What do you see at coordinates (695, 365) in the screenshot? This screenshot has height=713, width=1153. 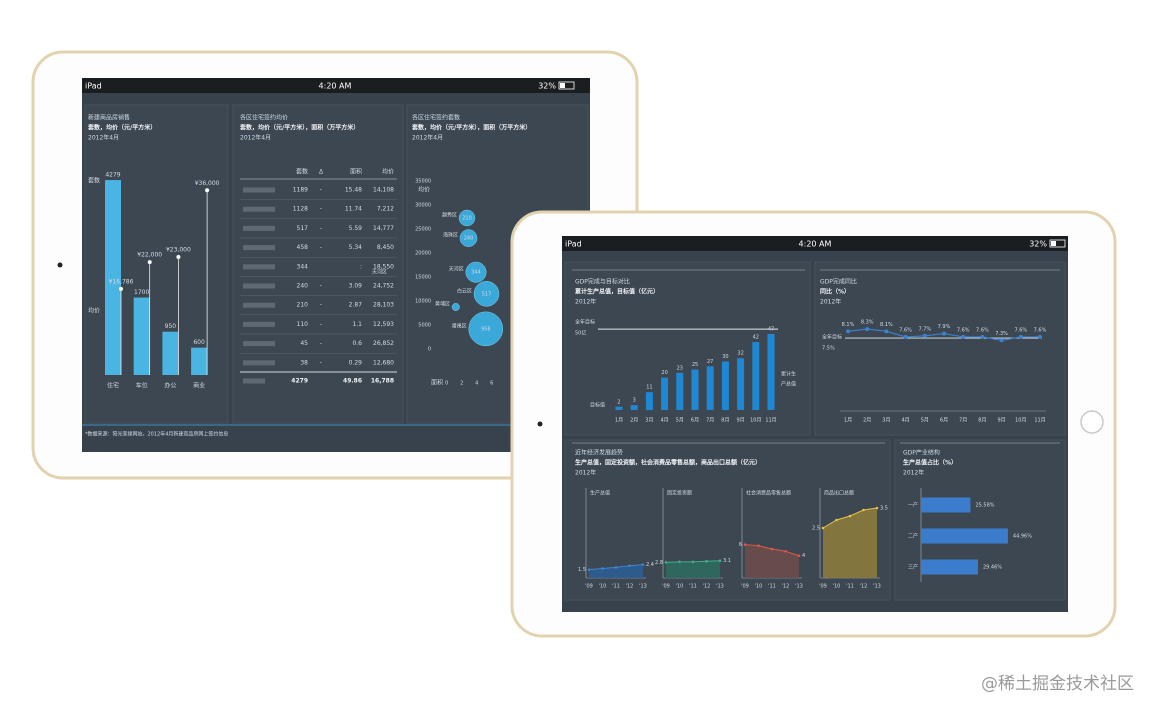 I see `value-label: 25` at bounding box center [695, 365].